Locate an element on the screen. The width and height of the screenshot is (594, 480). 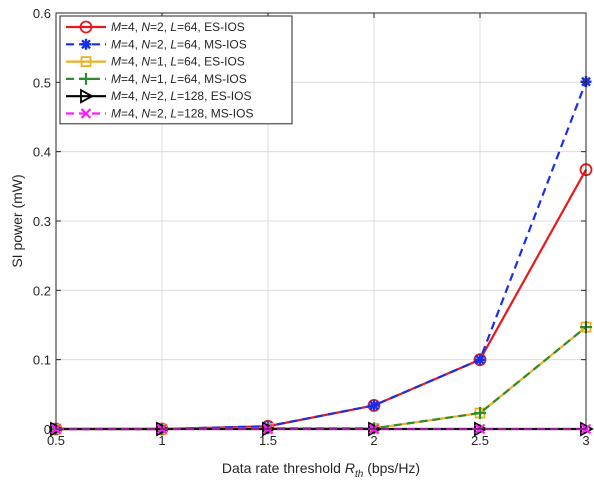
y-tick-label: 0.2 is located at coordinates (42, 290).